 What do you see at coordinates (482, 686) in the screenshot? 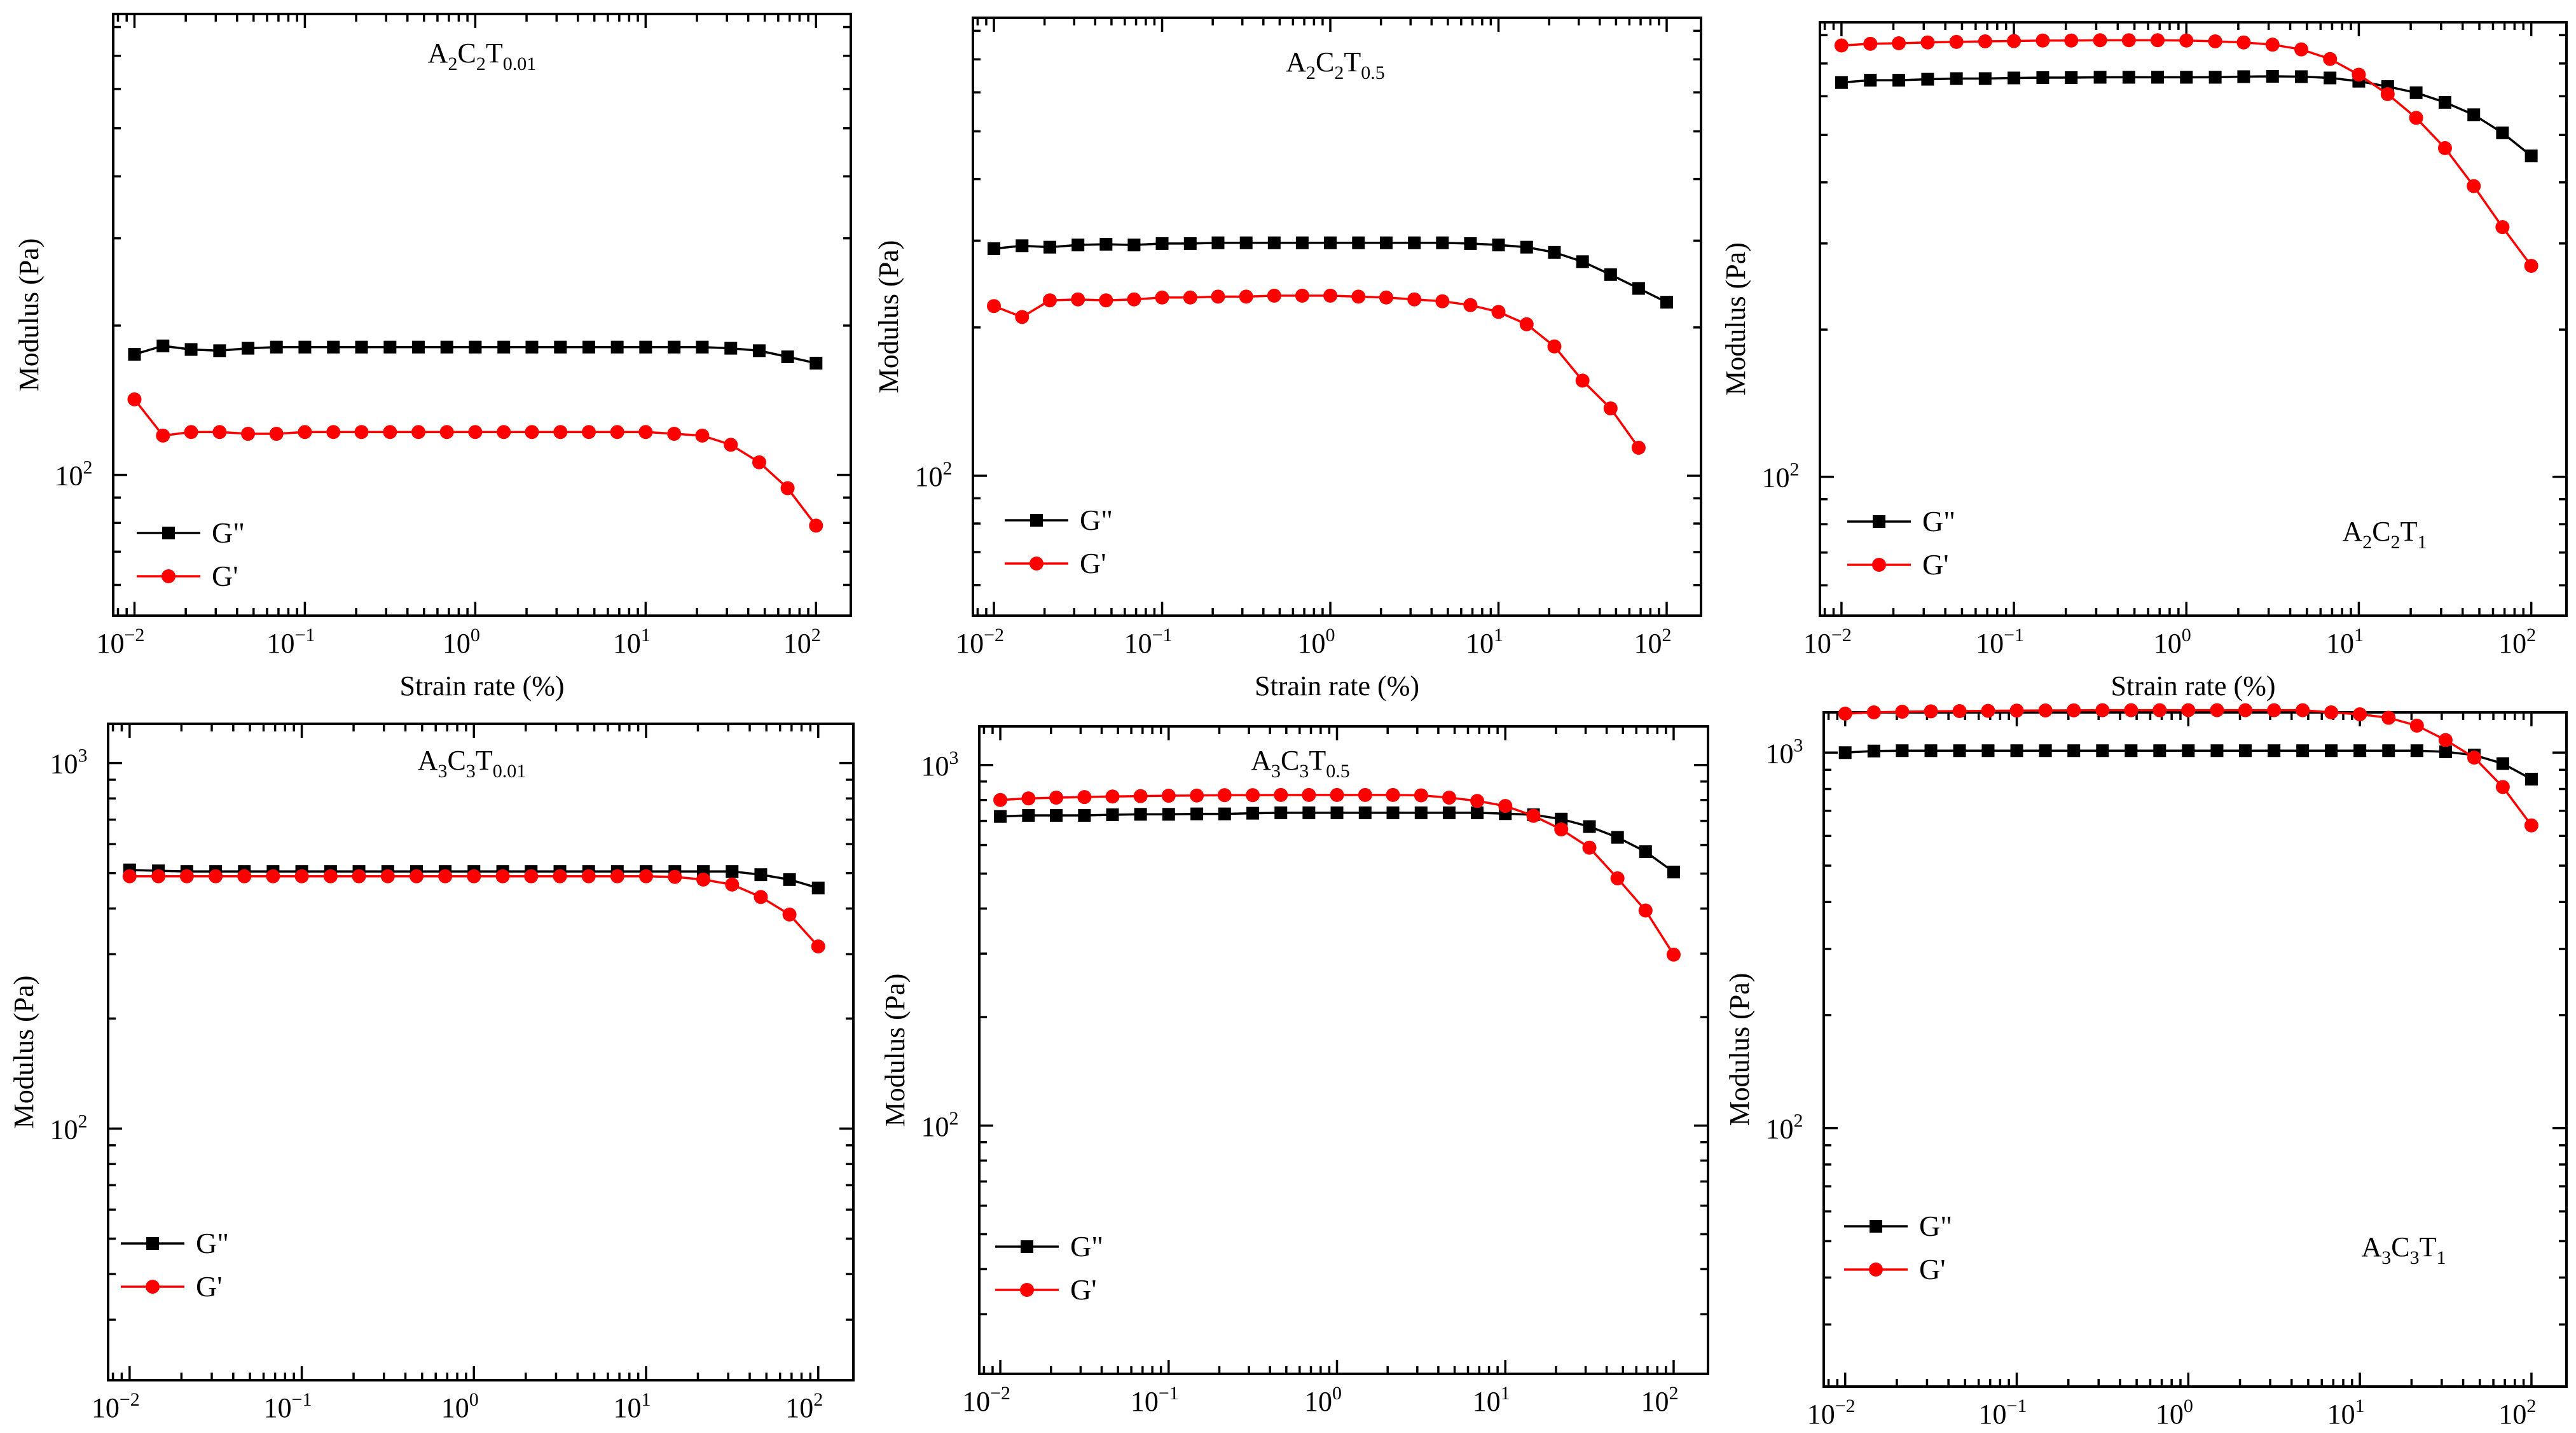
I see `x-axis-label: Strain rate (%)` at bounding box center [482, 686].